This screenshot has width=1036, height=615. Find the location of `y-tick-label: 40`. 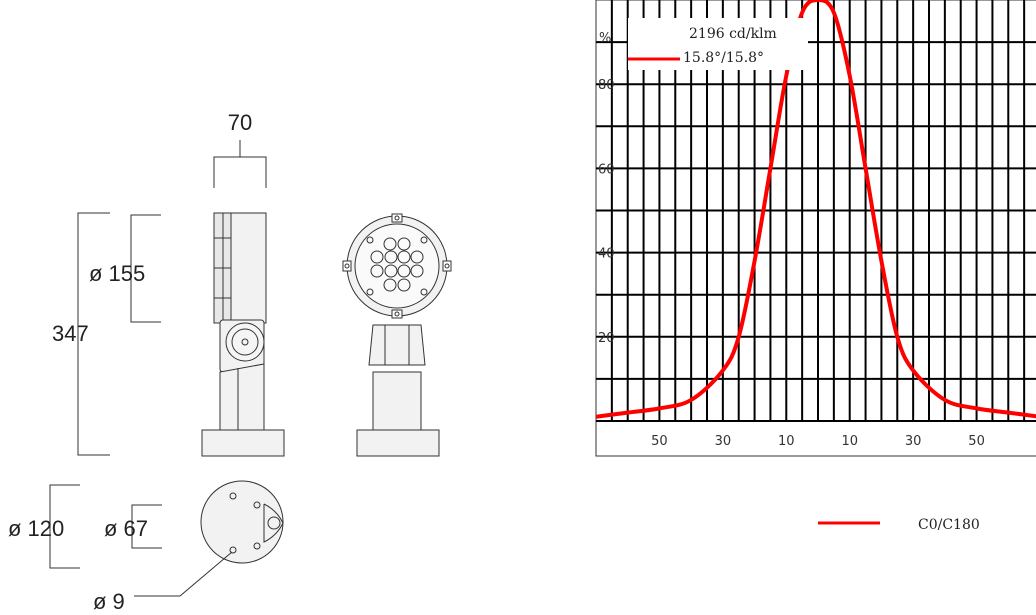

y-tick-label: 40 is located at coordinates (606, 254).